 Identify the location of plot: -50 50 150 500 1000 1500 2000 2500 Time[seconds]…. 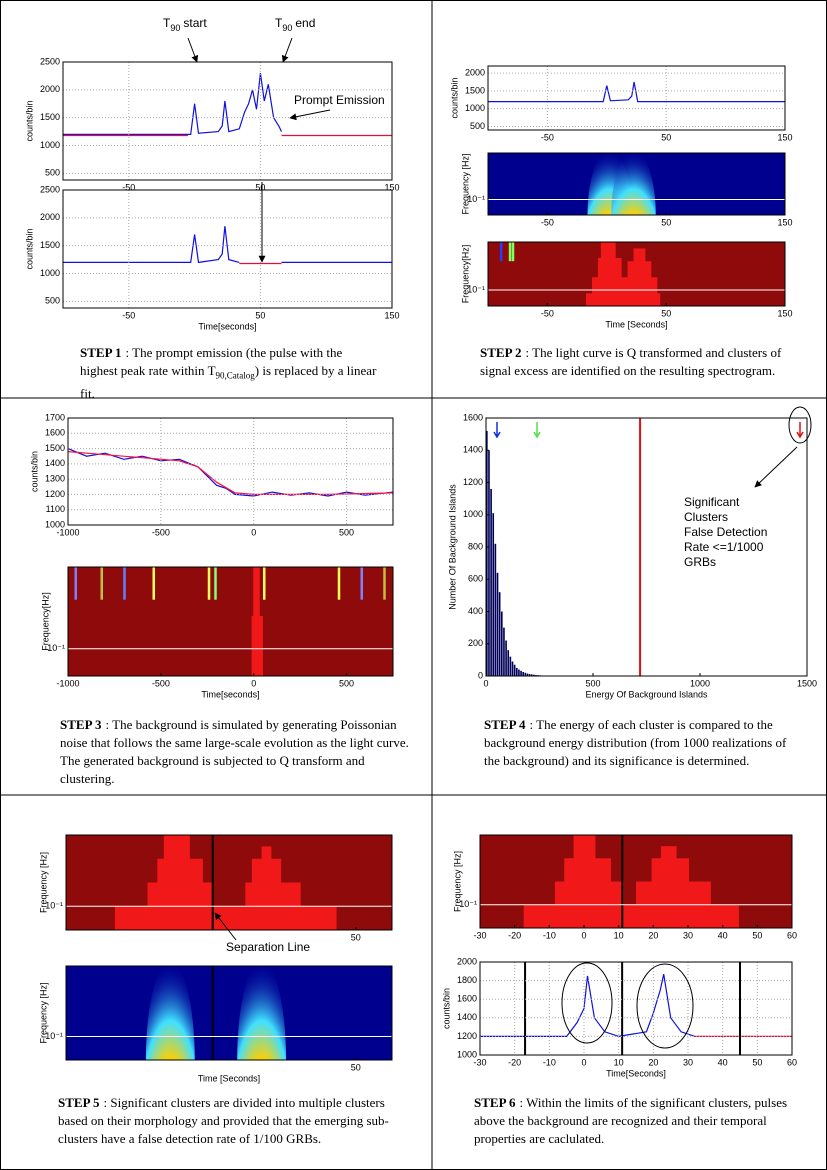
(211, 257).